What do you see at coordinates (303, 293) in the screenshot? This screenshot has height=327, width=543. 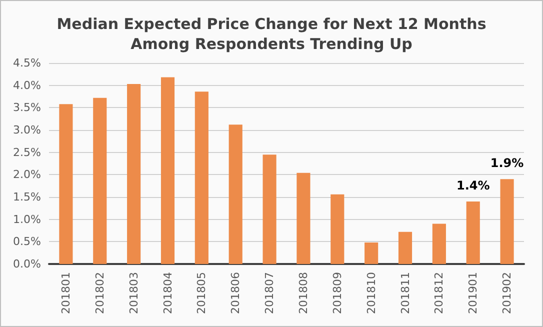 I see `x-tick-label: 201808` at bounding box center [303, 293].